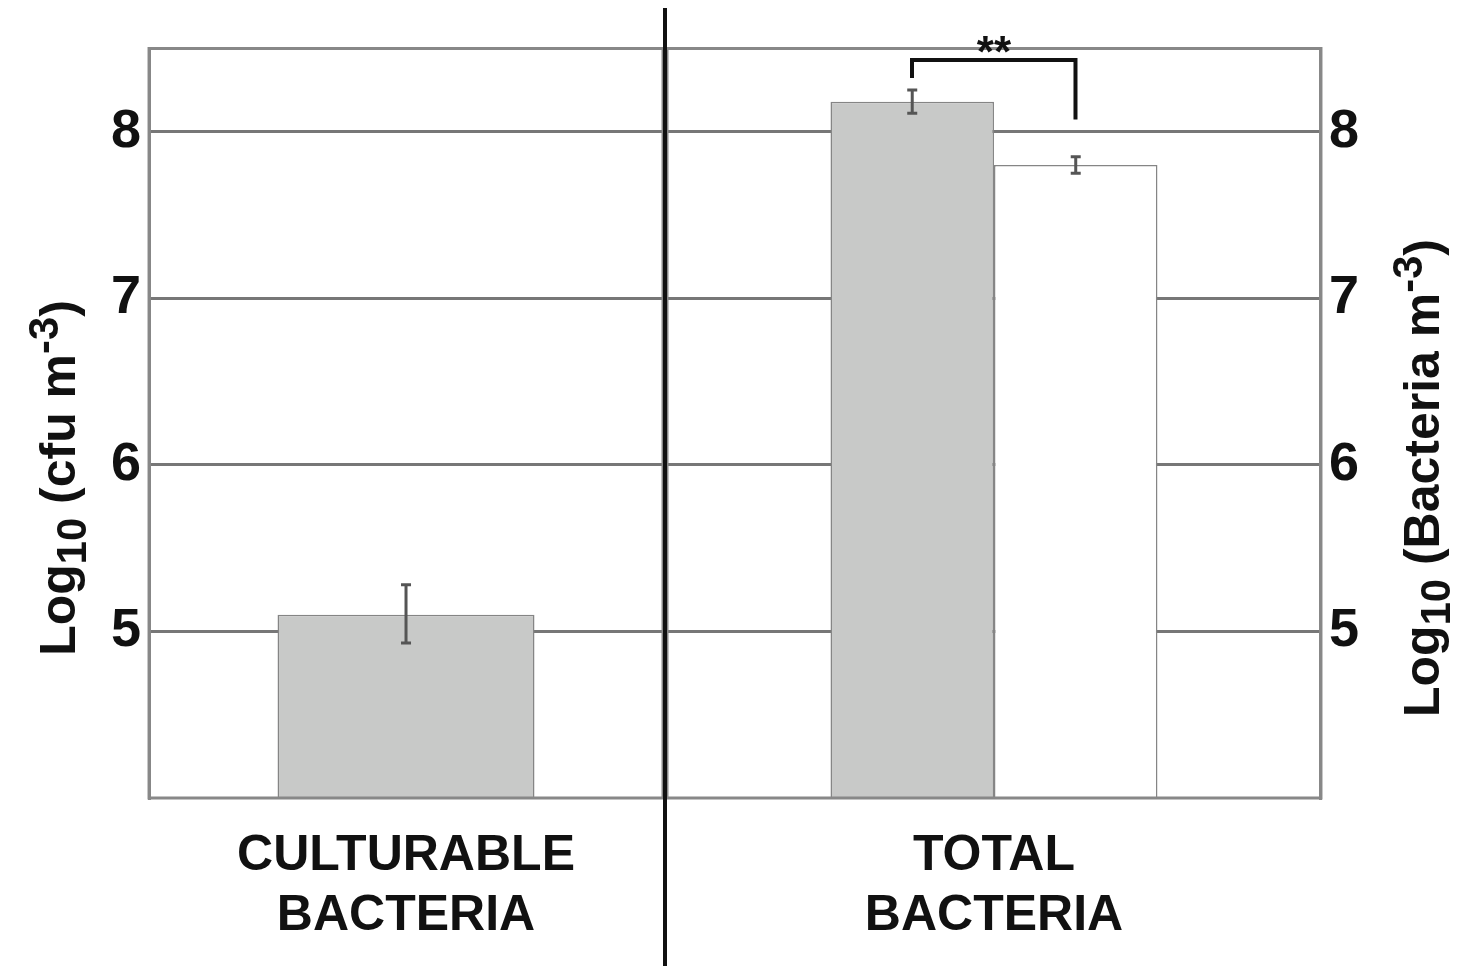 This screenshot has width=1476, height=974. I want to click on y2-tick-label: 6, so click(1344, 460).